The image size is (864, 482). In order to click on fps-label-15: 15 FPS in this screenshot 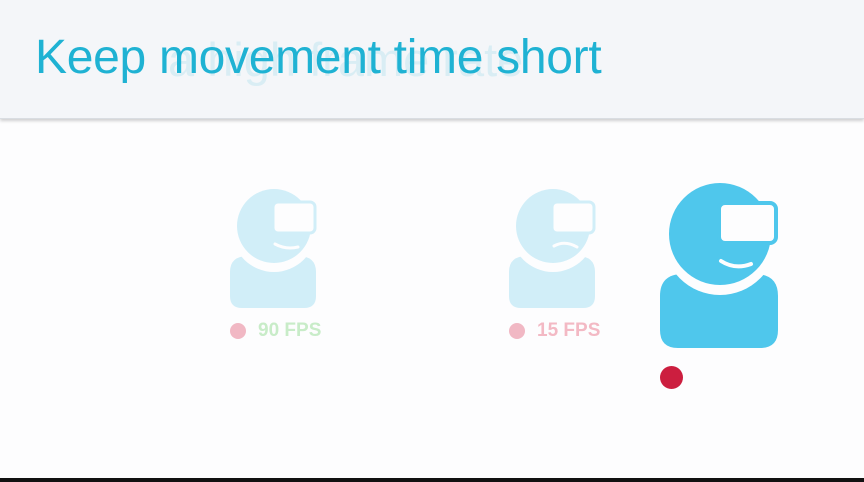, I will do `click(554, 331)`.